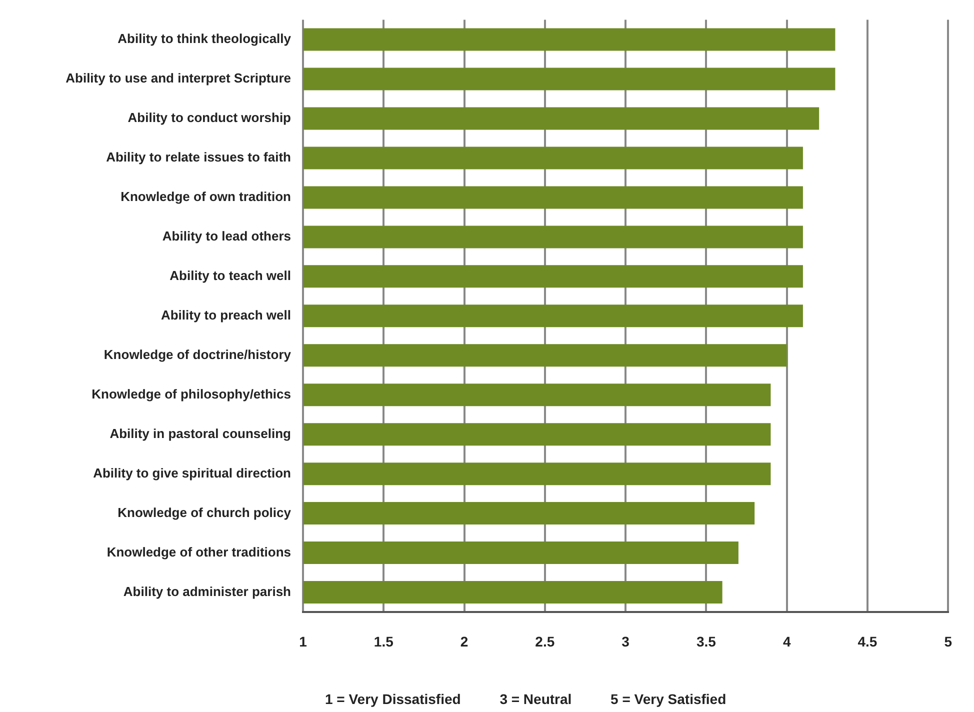 The width and height of the screenshot is (974, 712). Describe the element at coordinates (545, 641) in the screenshot. I see `x-tick-label: 2.5` at that location.